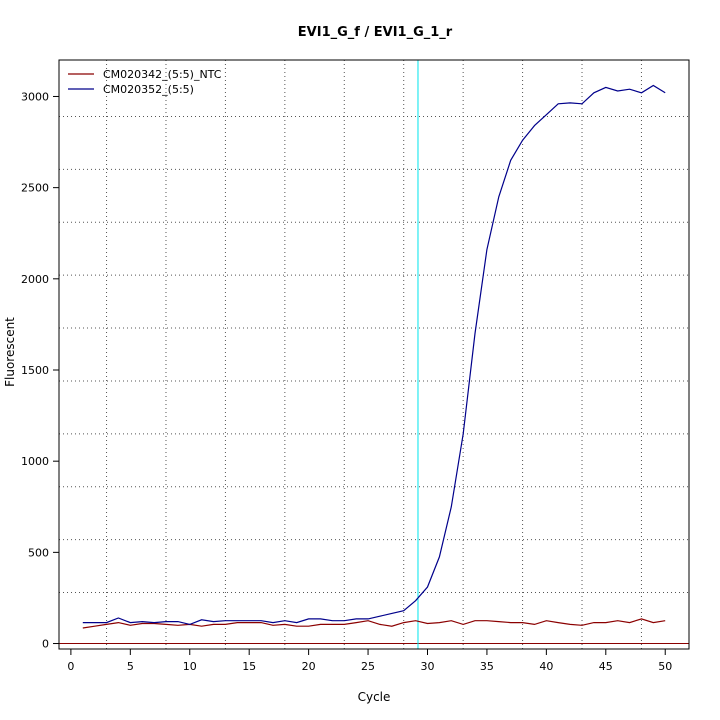 The height and width of the screenshot is (720, 720). Describe the element at coordinates (546, 666) in the screenshot. I see `x-tick-label-40: 40` at that location.